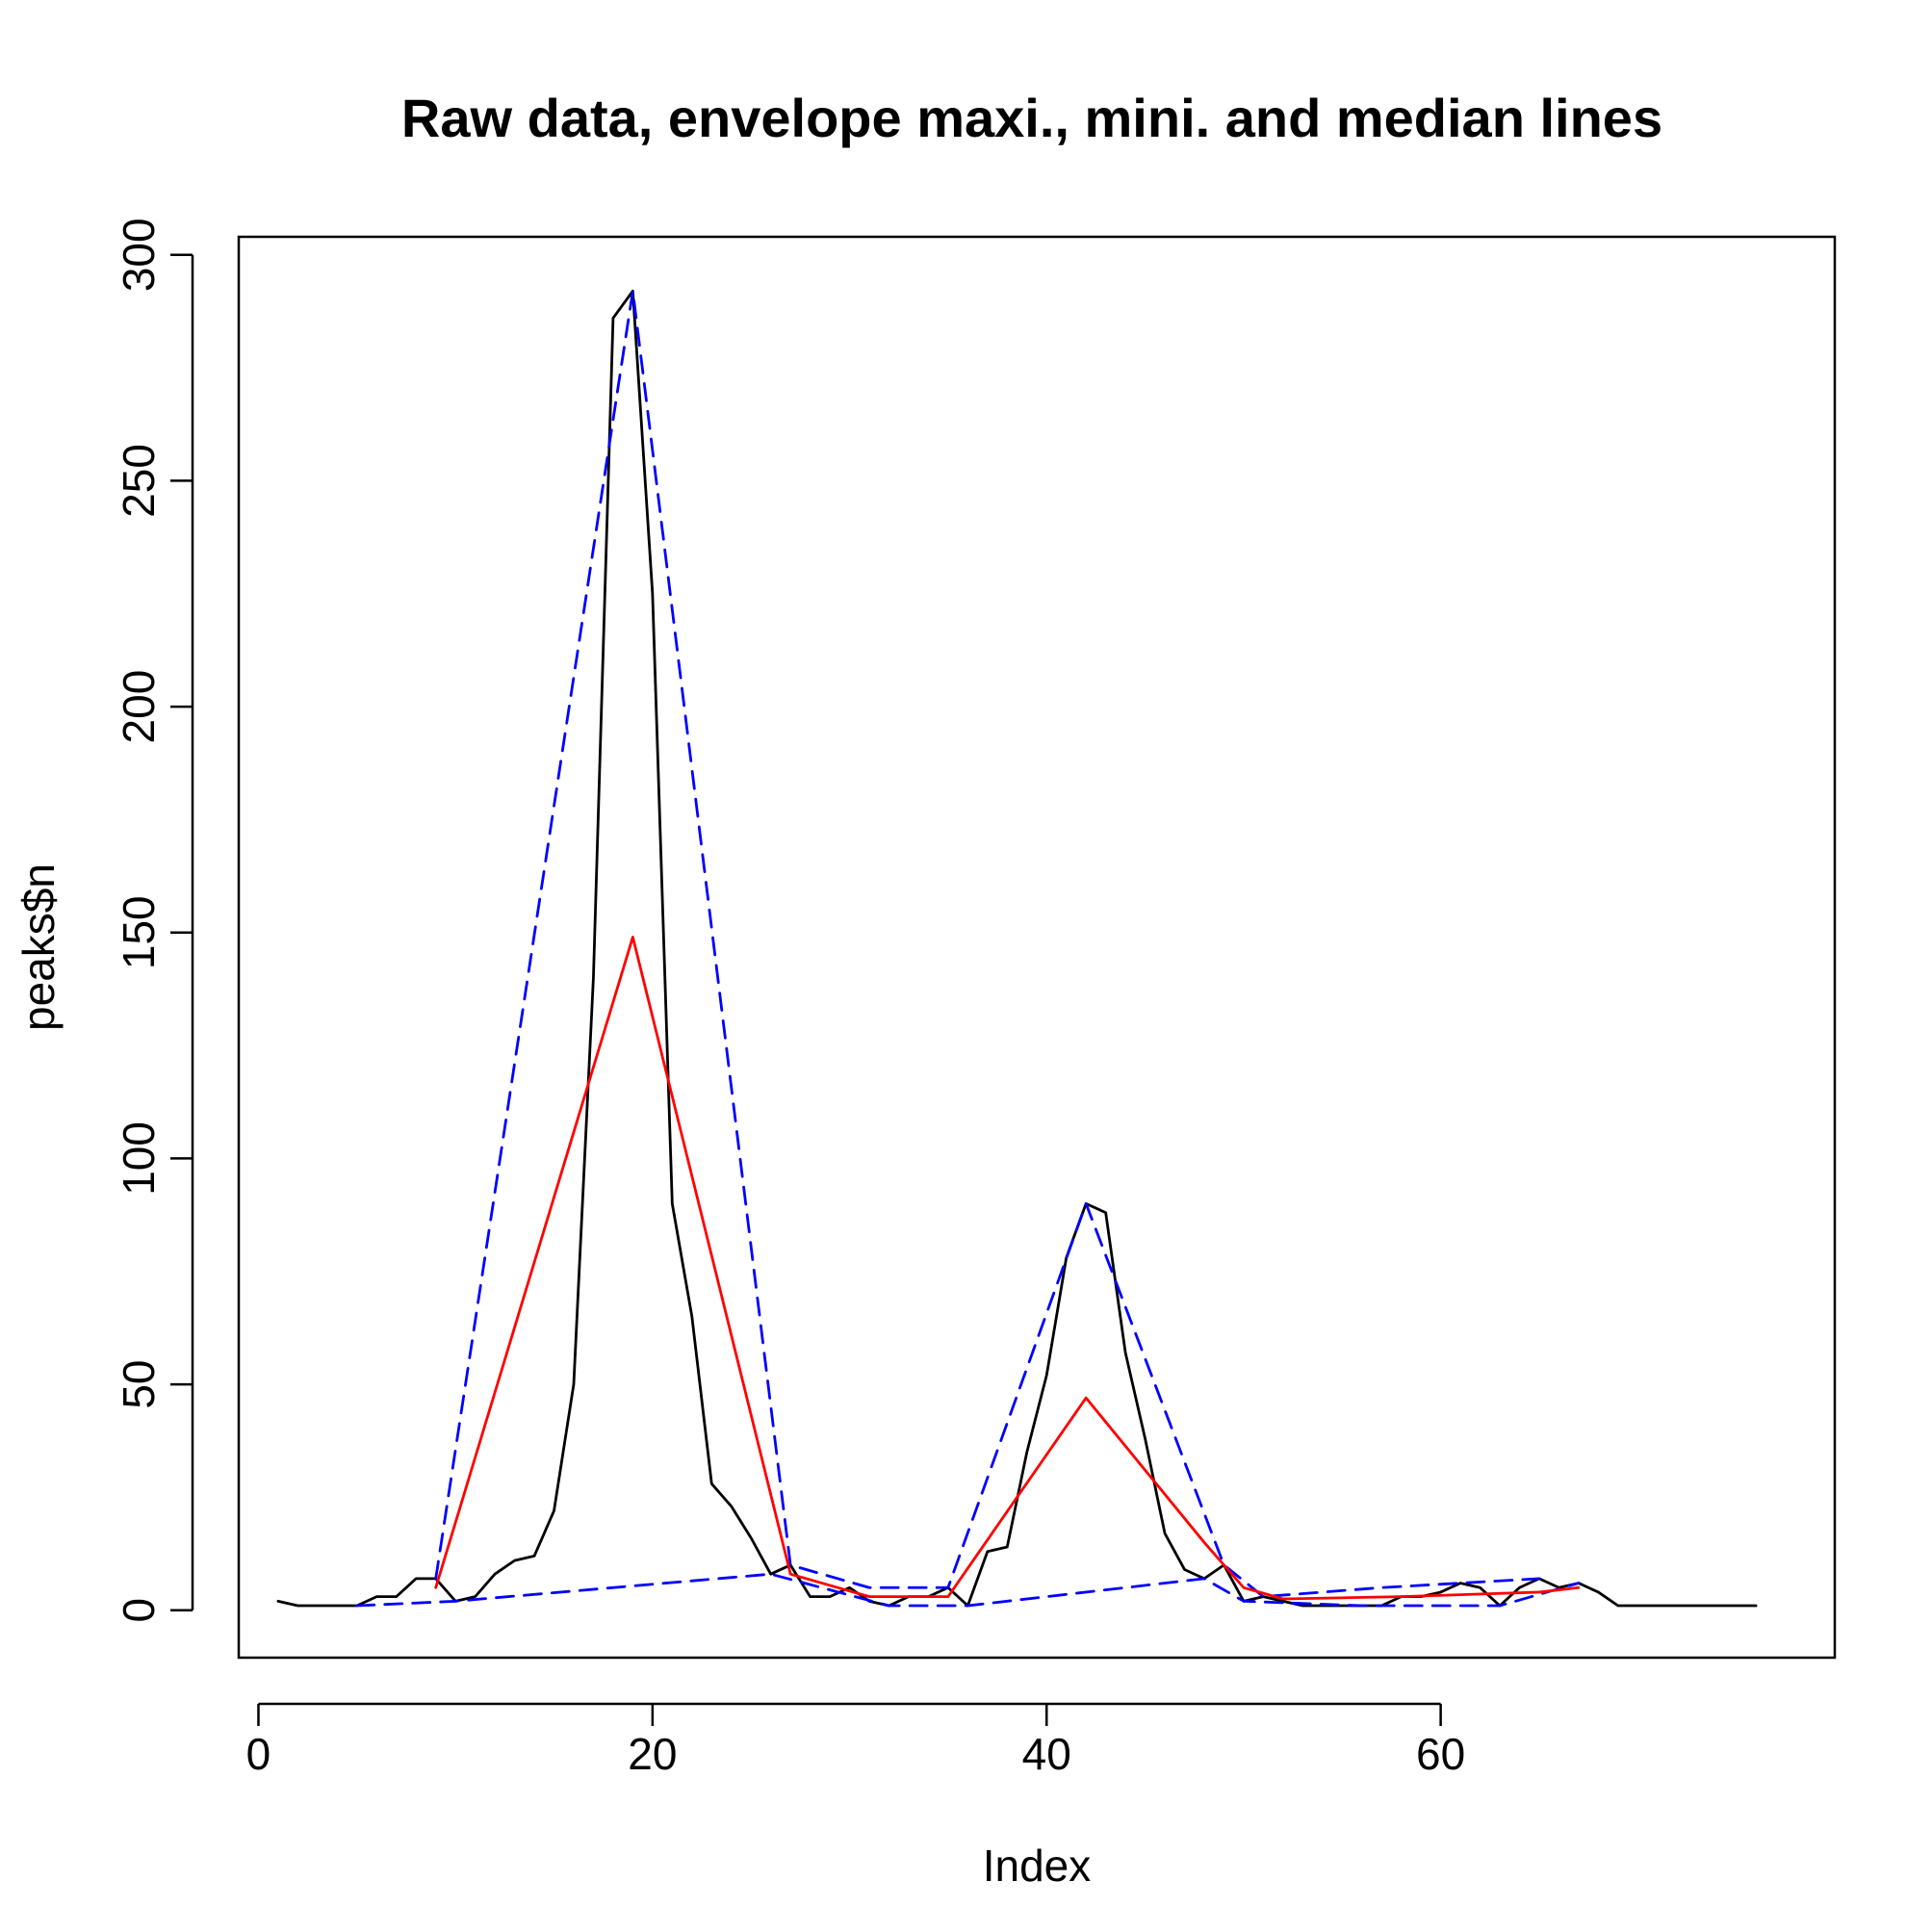 This screenshot has height=1932, width=1932. Describe the element at coordinates (139, 1383) in the screenshot. I see `y-tick-label: 50` at that location.